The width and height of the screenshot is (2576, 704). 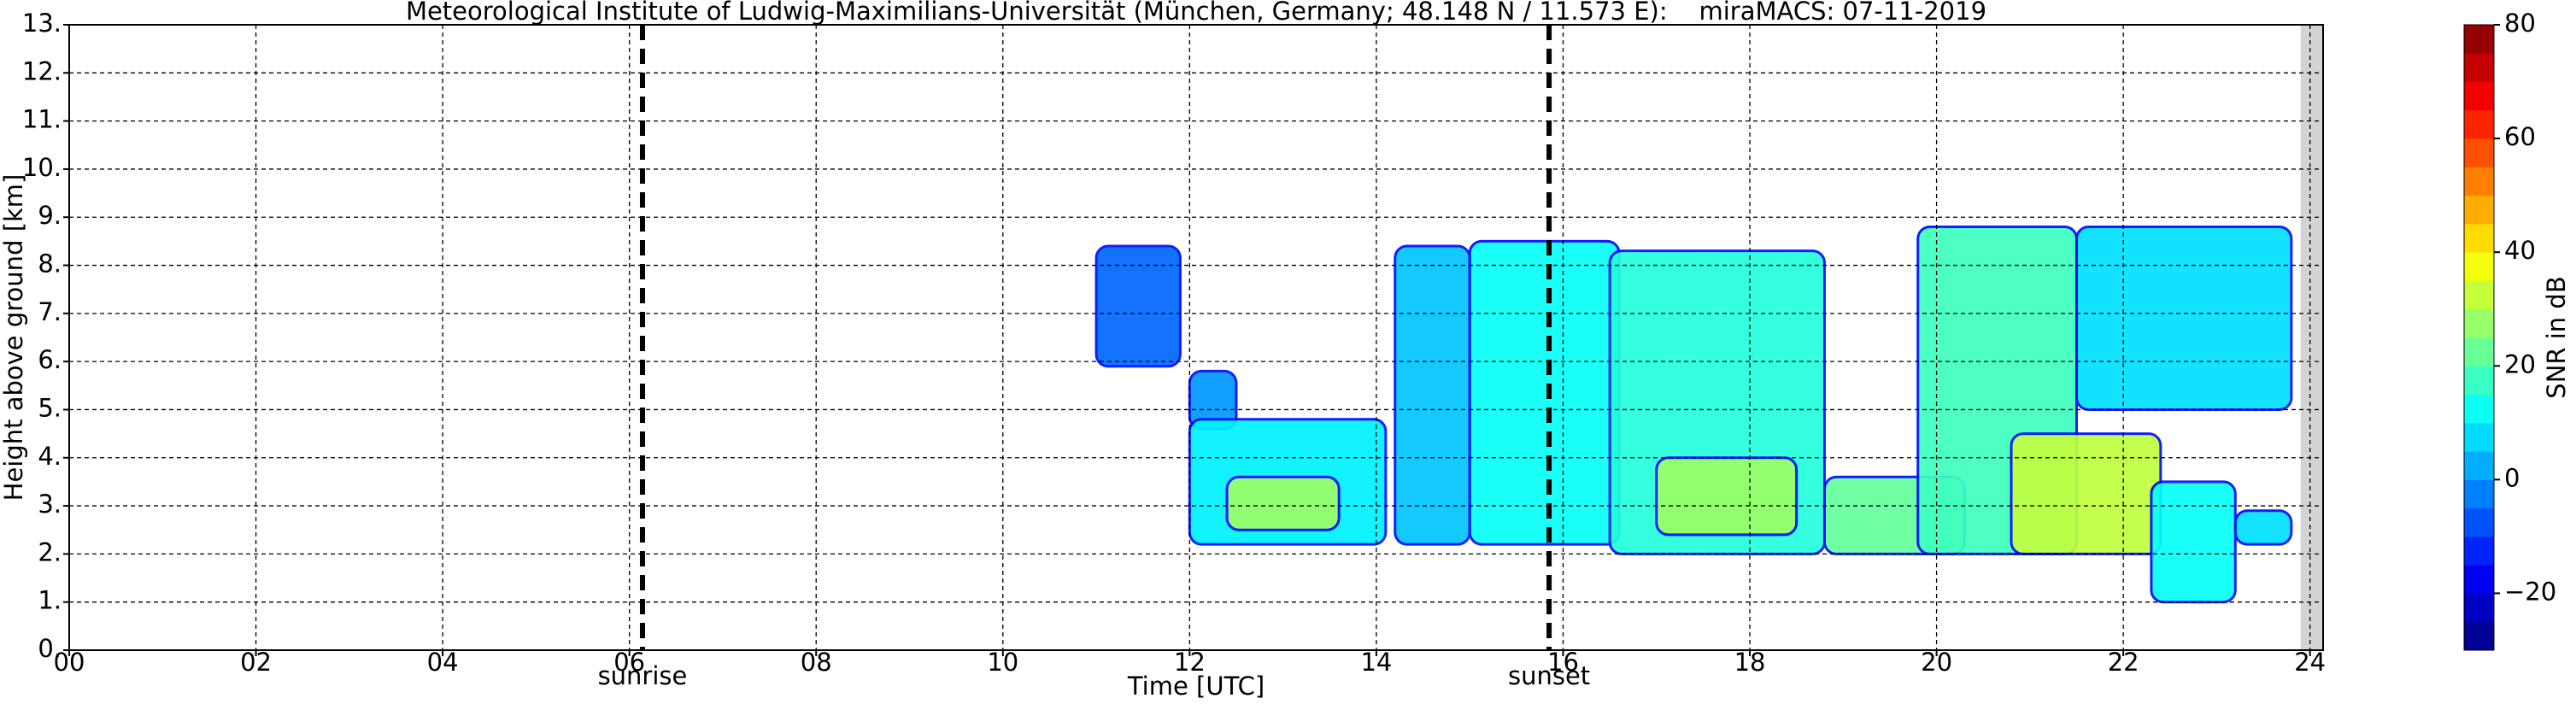 What do you see at coordinates (50, 311) in the screenshot?
I see `y-tick-label: 7.` at bounding box center [50, 311].